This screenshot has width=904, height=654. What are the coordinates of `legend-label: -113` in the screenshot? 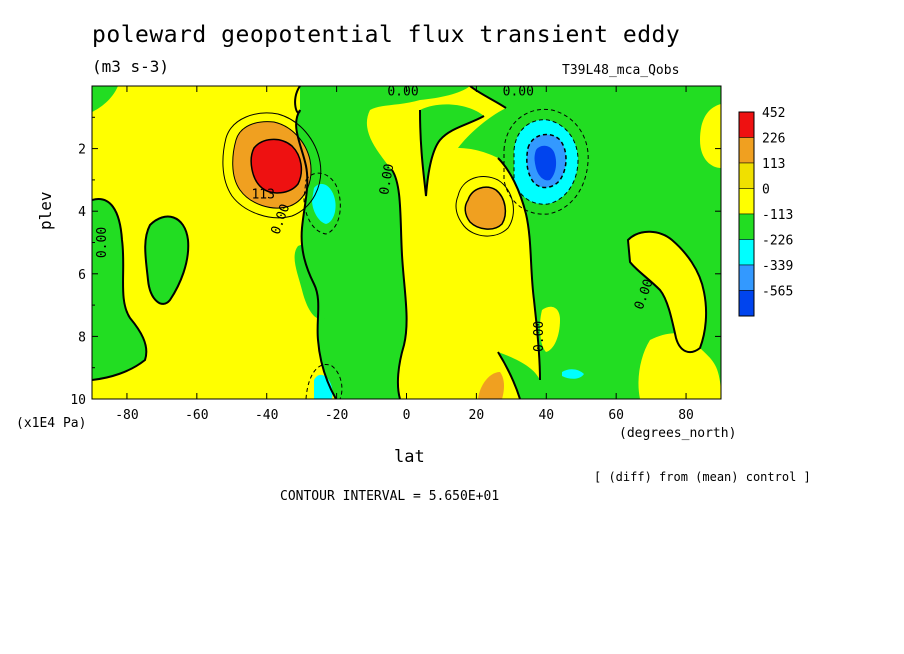 It's located at (777, 215).